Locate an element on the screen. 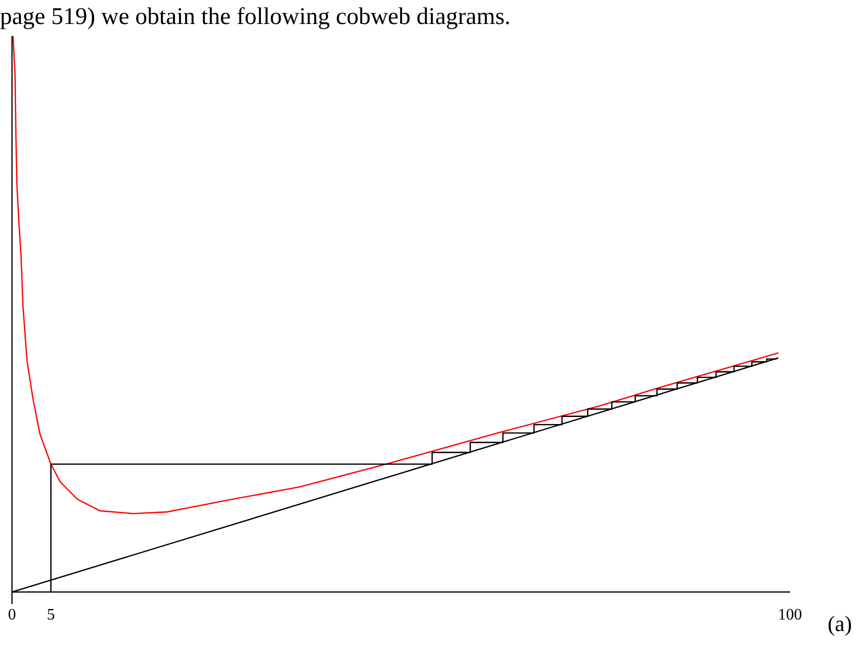 The width and height of the screenshot is (856, 651). text: (a) is located at coordinates (840, 623).